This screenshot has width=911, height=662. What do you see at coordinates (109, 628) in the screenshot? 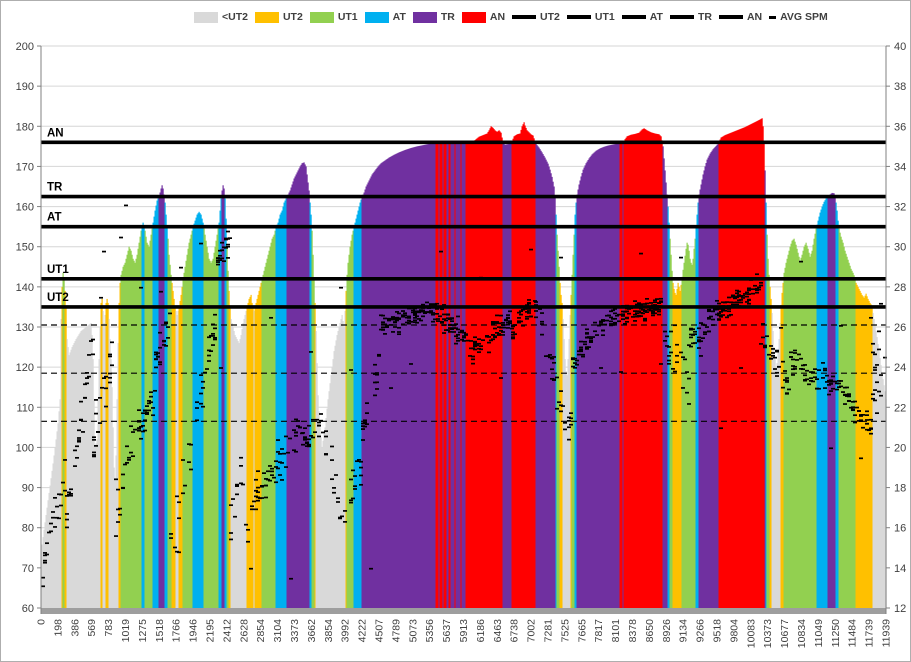
I see `x-axis-tick: 783` at bounding box center [109, 628].